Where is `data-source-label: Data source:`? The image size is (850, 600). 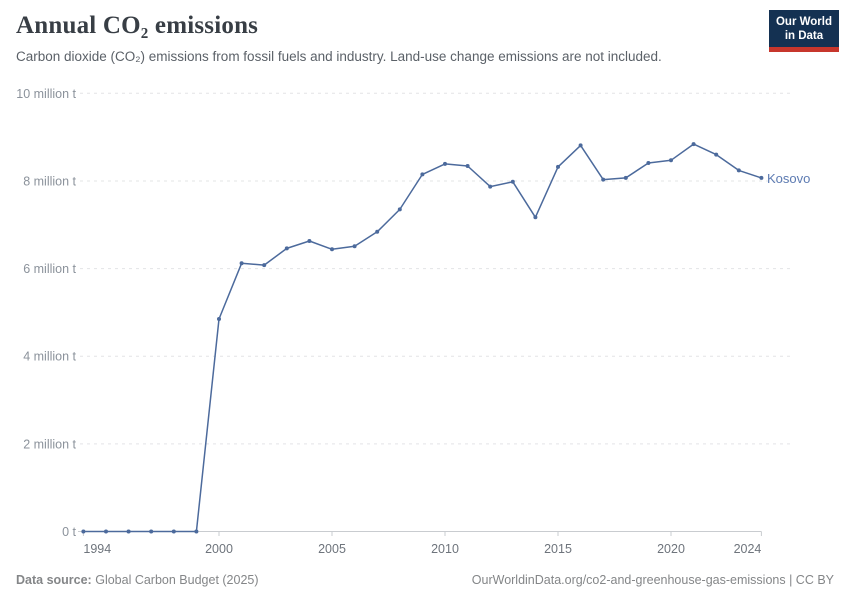 data-source-label: Data source: is located at coordinates (54, 580).